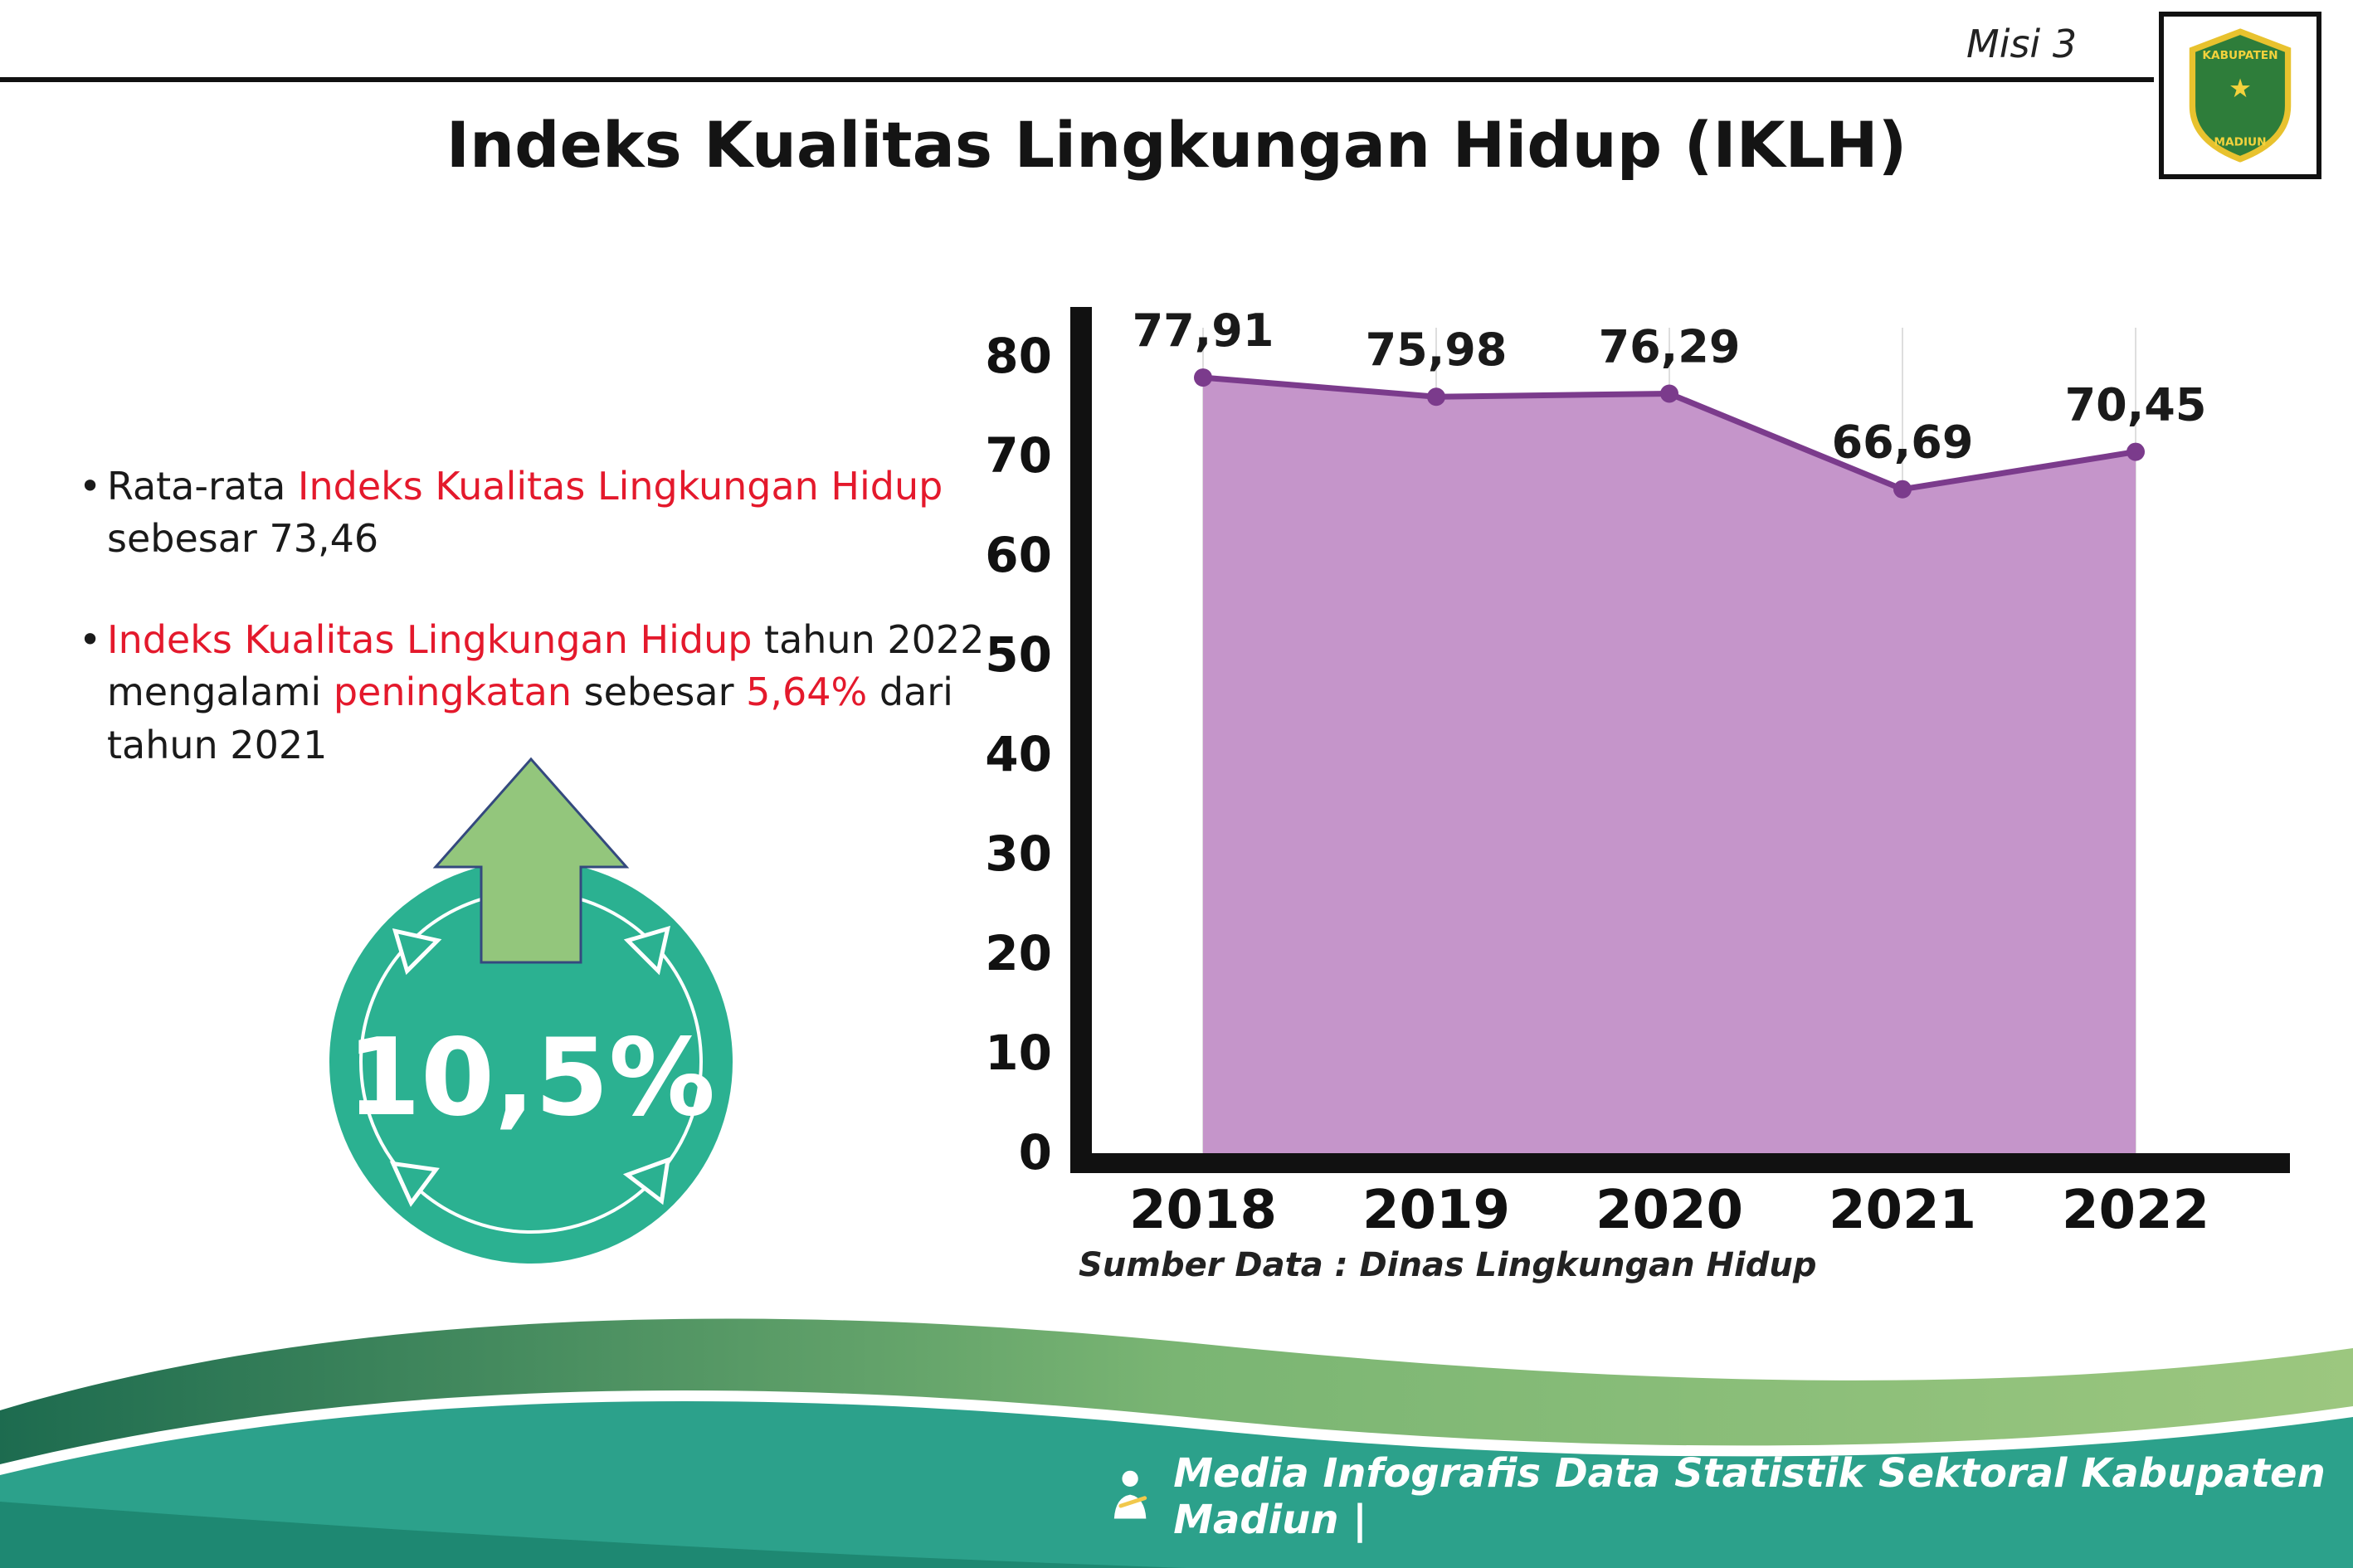 This screenshot has height=1568, width=2353. What do you see at coordinates (2136, 405) in the screenshot?
I see `data-label: 70,45` at bounding box center [2136, 405].